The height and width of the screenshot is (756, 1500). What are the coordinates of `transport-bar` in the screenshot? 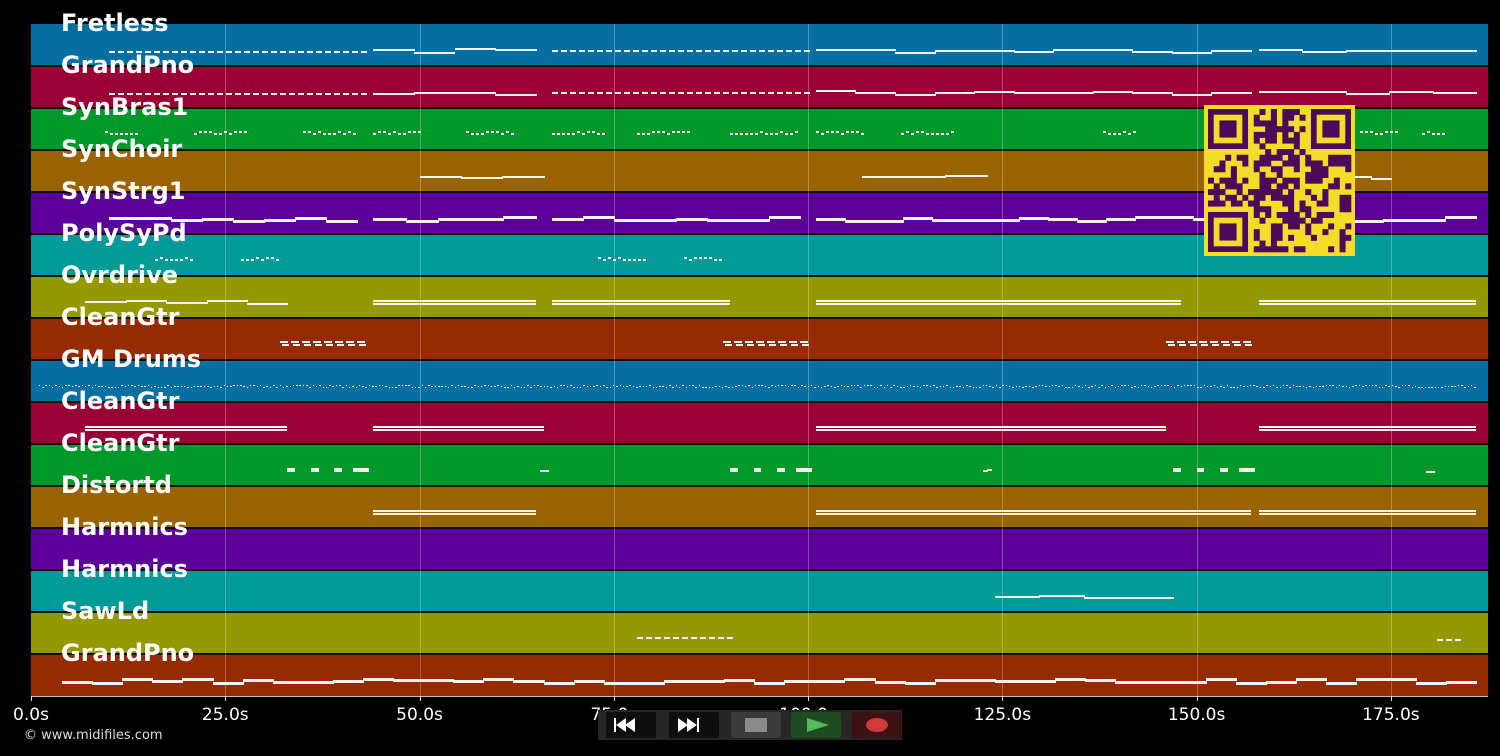 It's located at (750, 725).